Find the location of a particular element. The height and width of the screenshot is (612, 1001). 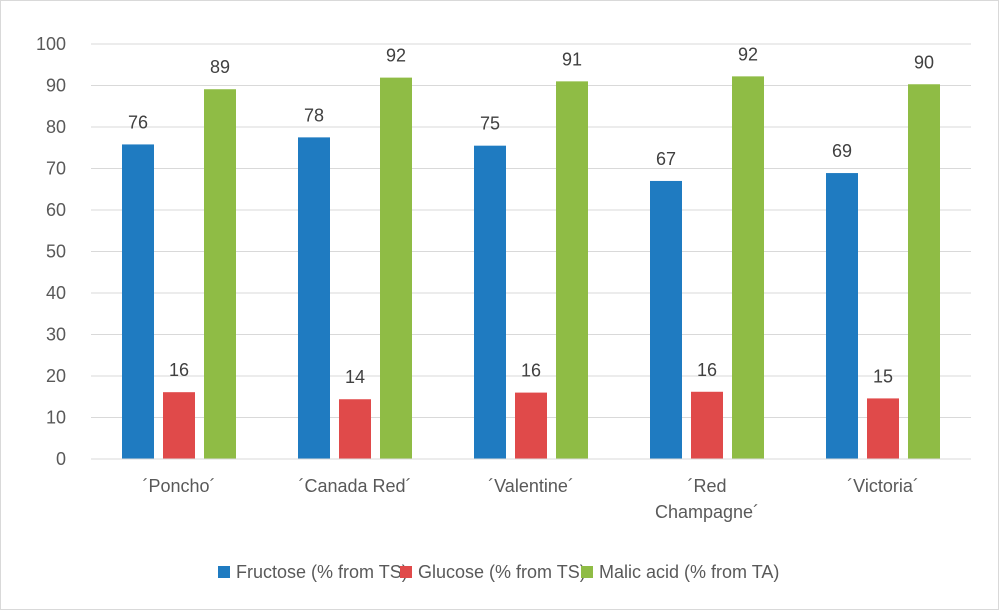

y-tick-label: 10 is located at coordinates (56, 418).